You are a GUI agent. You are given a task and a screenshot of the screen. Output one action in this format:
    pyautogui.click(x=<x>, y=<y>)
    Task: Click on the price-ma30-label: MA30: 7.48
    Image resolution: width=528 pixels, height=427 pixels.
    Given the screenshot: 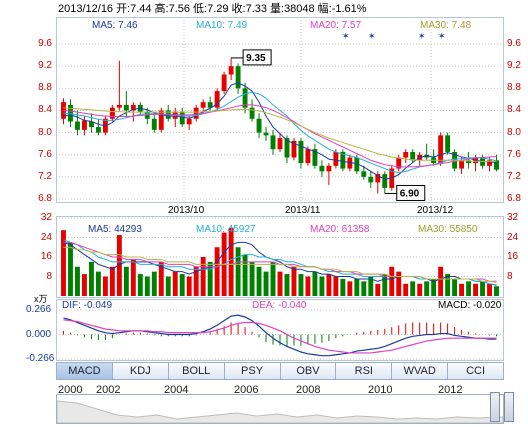 What is the action you would take?
    pyautogui.click(x=446, y=25)
    